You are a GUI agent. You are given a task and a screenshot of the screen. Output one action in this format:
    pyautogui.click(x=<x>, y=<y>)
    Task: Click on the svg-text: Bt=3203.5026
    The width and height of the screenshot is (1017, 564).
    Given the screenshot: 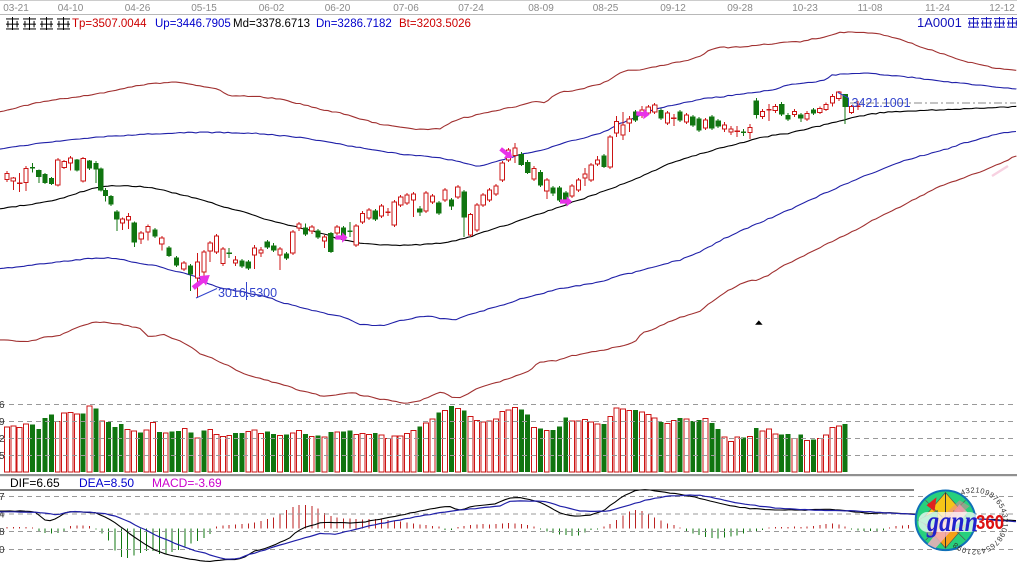 What is the action you would take?
    pyautogui.click(x=435, y=24)
    